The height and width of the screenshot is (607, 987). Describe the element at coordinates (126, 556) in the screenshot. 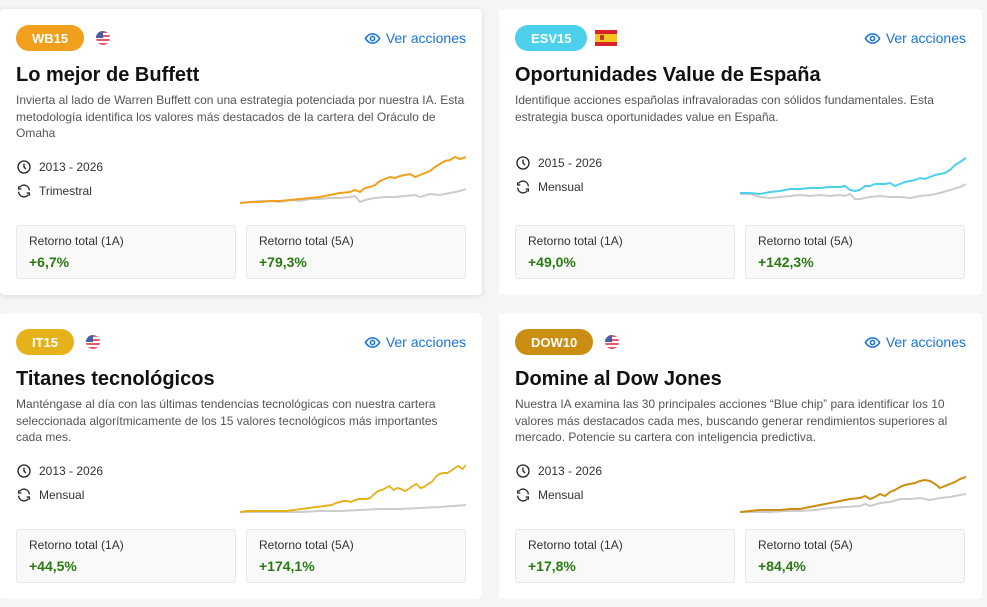

I see `return-1y-box: Retorno total (1A) +44,5%` at that location.